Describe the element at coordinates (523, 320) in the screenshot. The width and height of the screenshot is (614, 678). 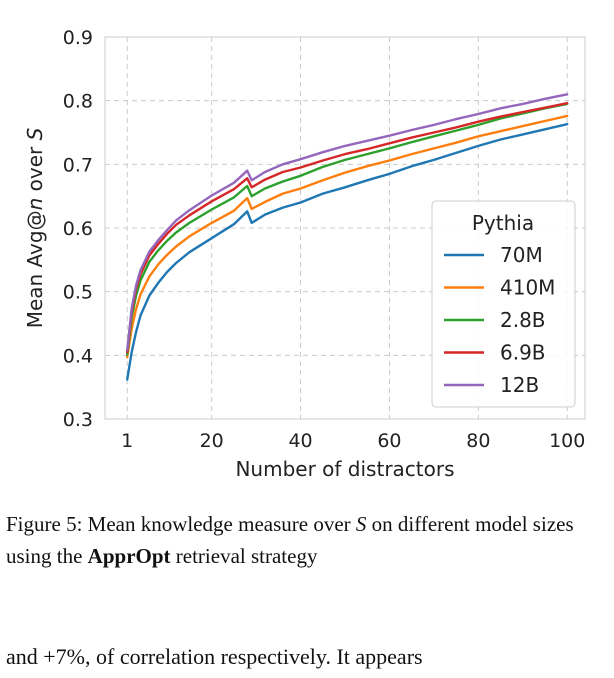
I see `legend-label: 2.8B` at that location.